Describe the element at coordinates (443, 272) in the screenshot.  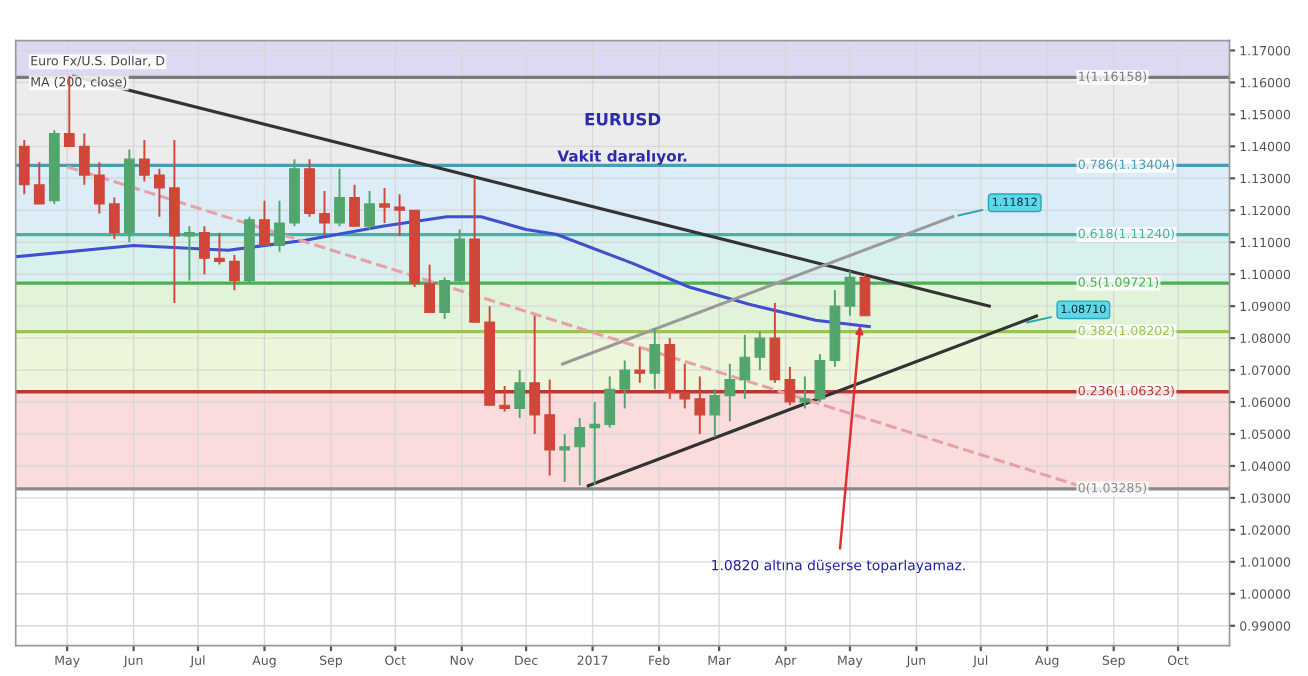
I see `line-series` at that location.